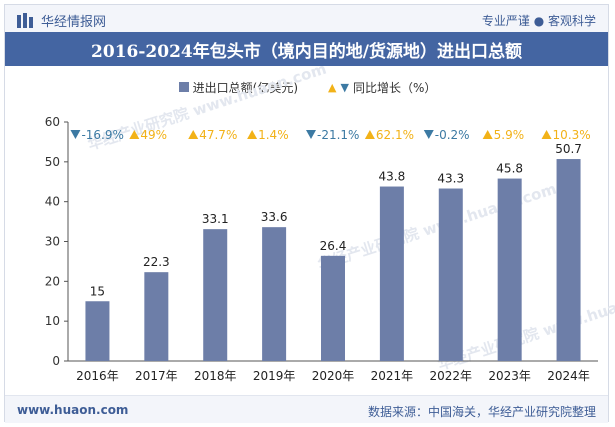  What do you see at coordinates (273, 135) in the screenshot?
I see `growth-label-3: 1.4%` at bounding box center [273, 135].